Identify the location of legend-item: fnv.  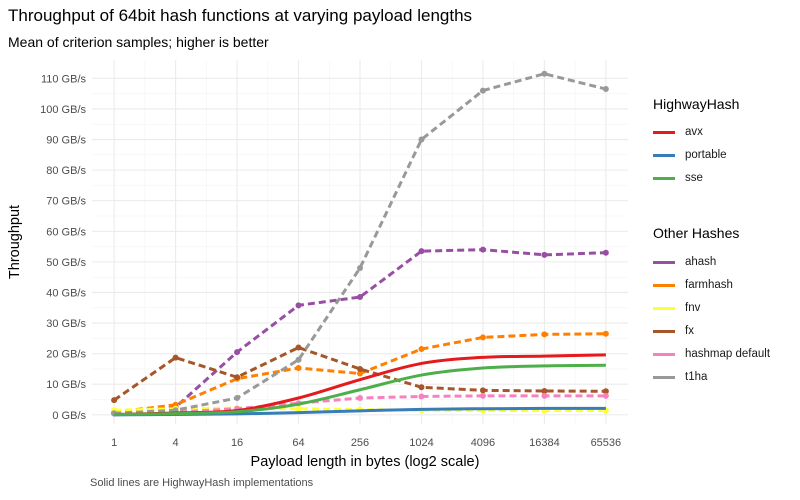
(723, 308).